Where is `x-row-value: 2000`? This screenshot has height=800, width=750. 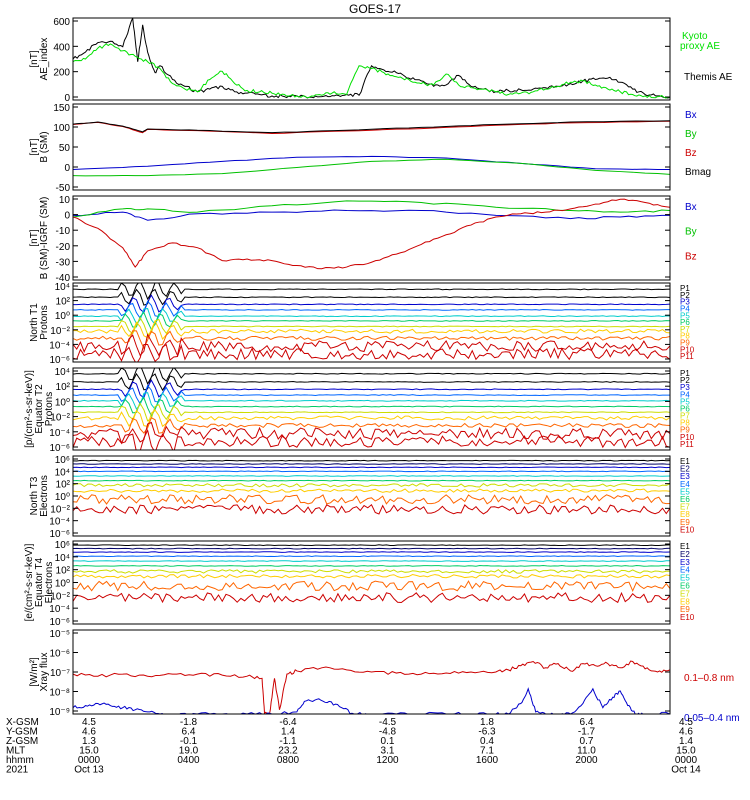
x-row-value: 2000 is located at coordinates (586, 760).